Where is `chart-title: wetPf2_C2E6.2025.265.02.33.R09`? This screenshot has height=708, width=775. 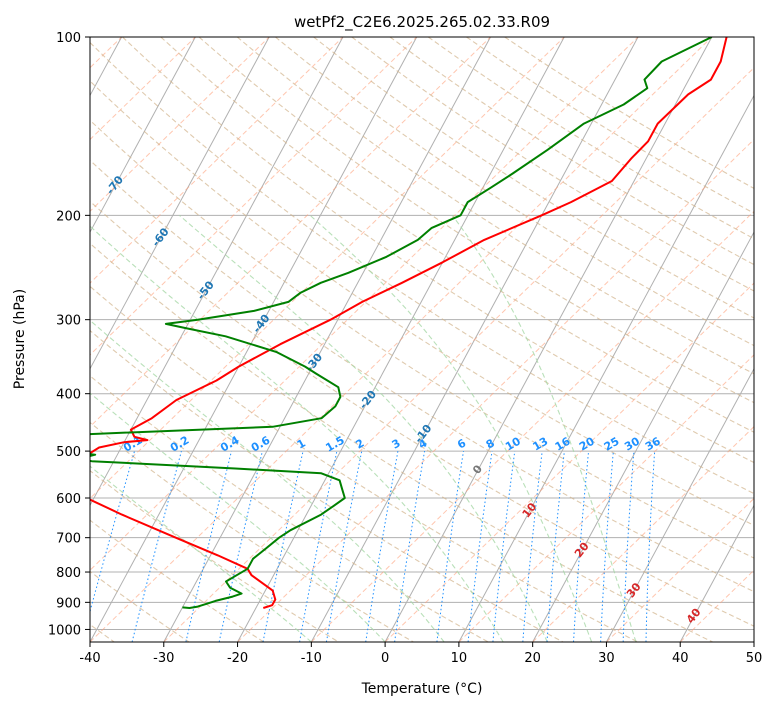 chart-title: wetPf2_C2E6.2025.265.02.33.R09 is located at coordinates (422, 22).